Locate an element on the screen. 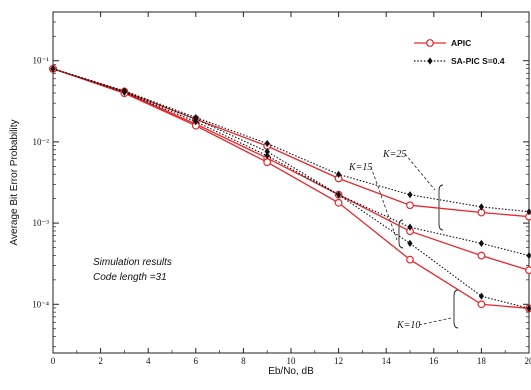 The height and width of the screenshot is (390, 531). note-code-length: Code length =31 is located at coordinates (130, 277).